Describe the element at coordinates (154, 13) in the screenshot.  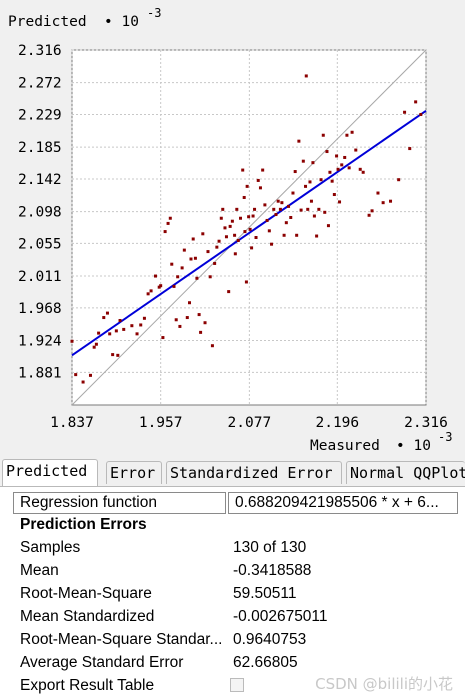
I see `y-axis-exponent: -3` at that location.